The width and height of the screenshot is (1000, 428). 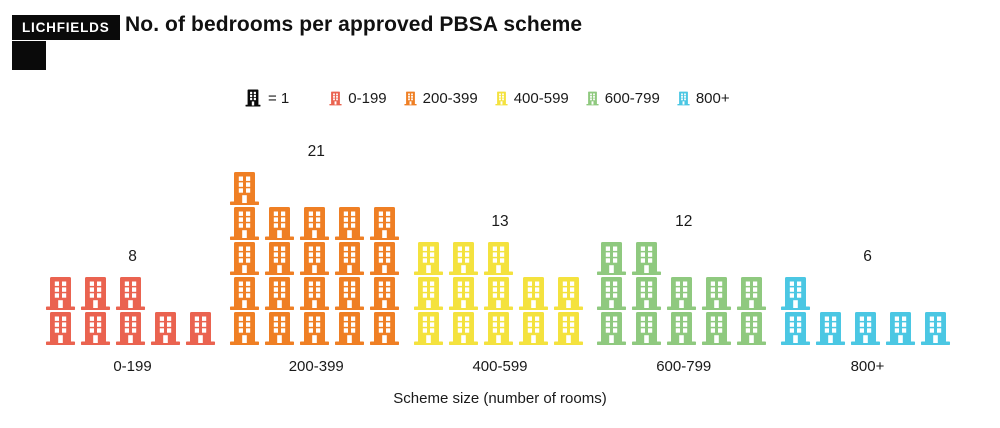 I want to click on lichfields-logo-text: LICHFIELDS, so click(x=66, y=27).